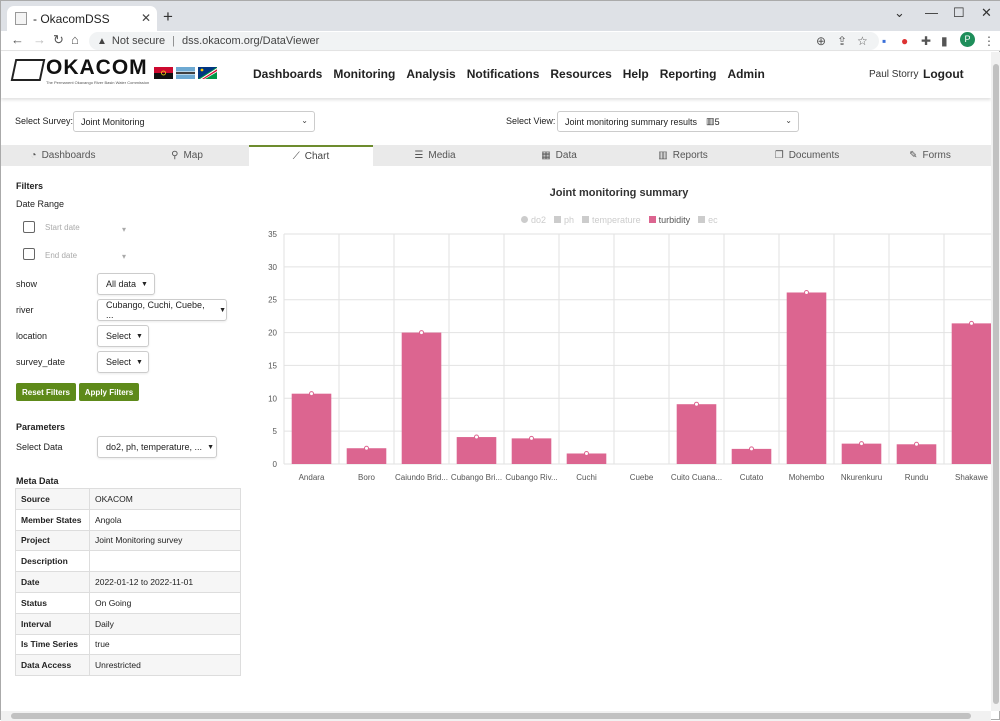 This screenshot has width=1000, height=721. I want to click on reset-filters-button: Reset Filters, so click(46, 392).